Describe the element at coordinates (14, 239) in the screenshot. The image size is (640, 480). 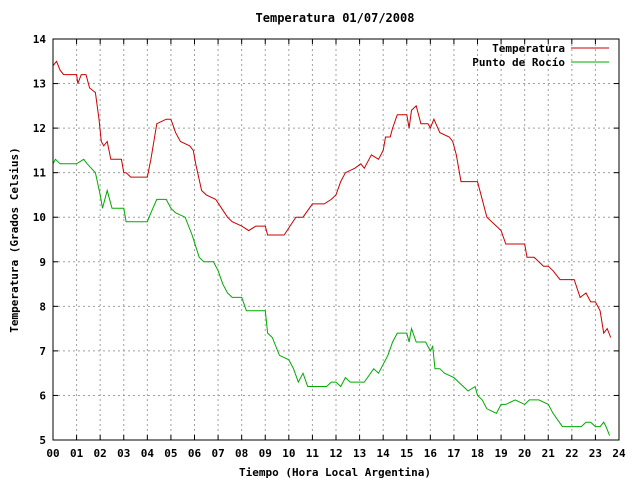
I see `y-axis-label: Temperatura (Grados Celsius)` at that location.